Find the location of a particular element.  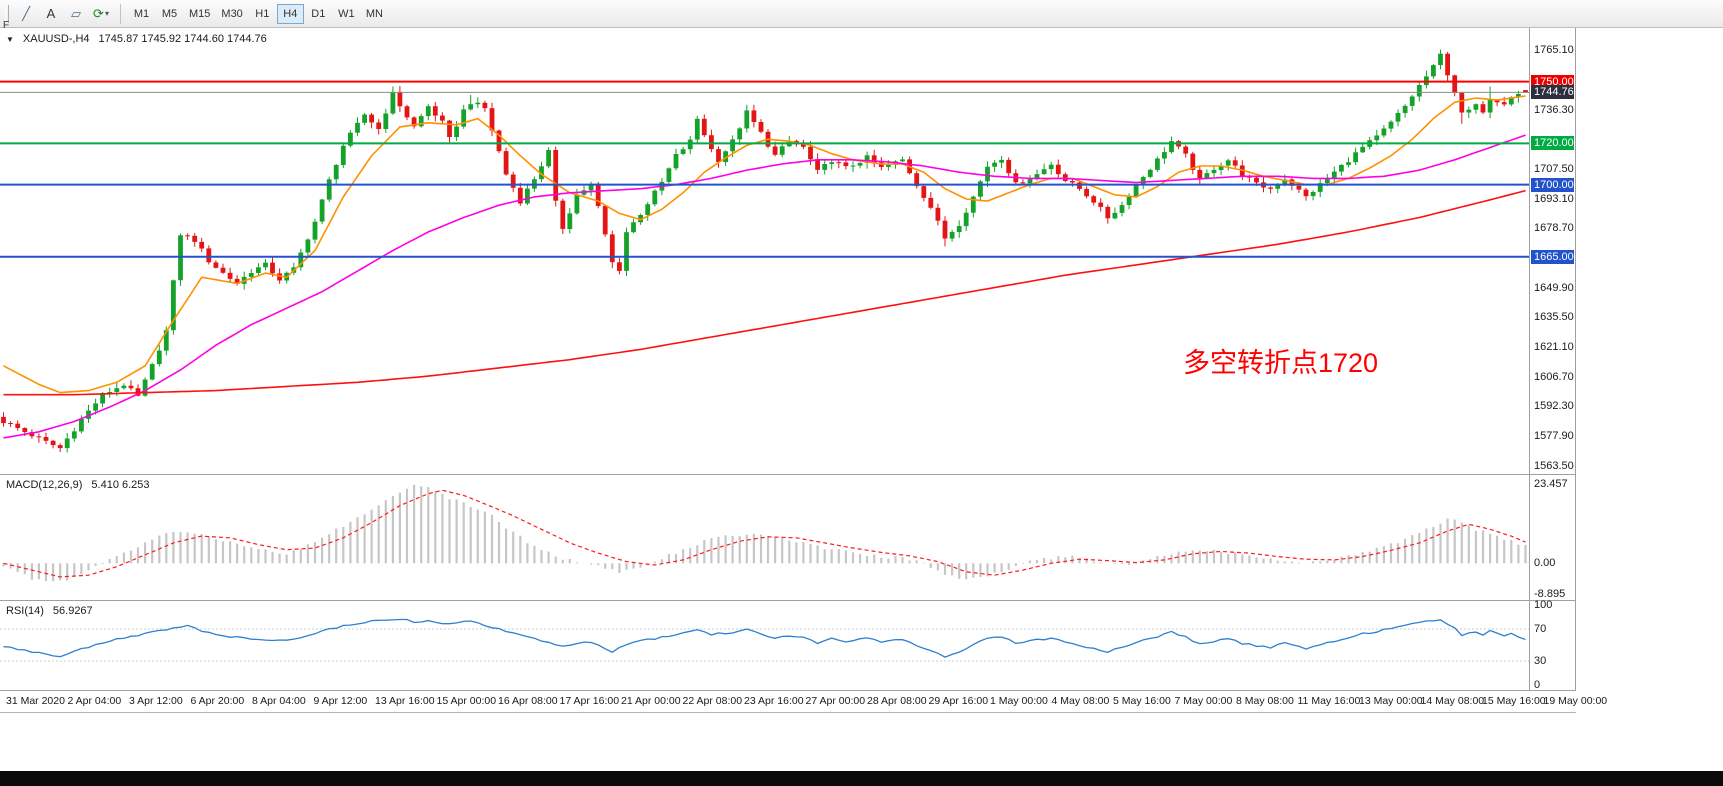

time-axis-label: 2 Apr 04:00 is located at coordinates (94, 701).